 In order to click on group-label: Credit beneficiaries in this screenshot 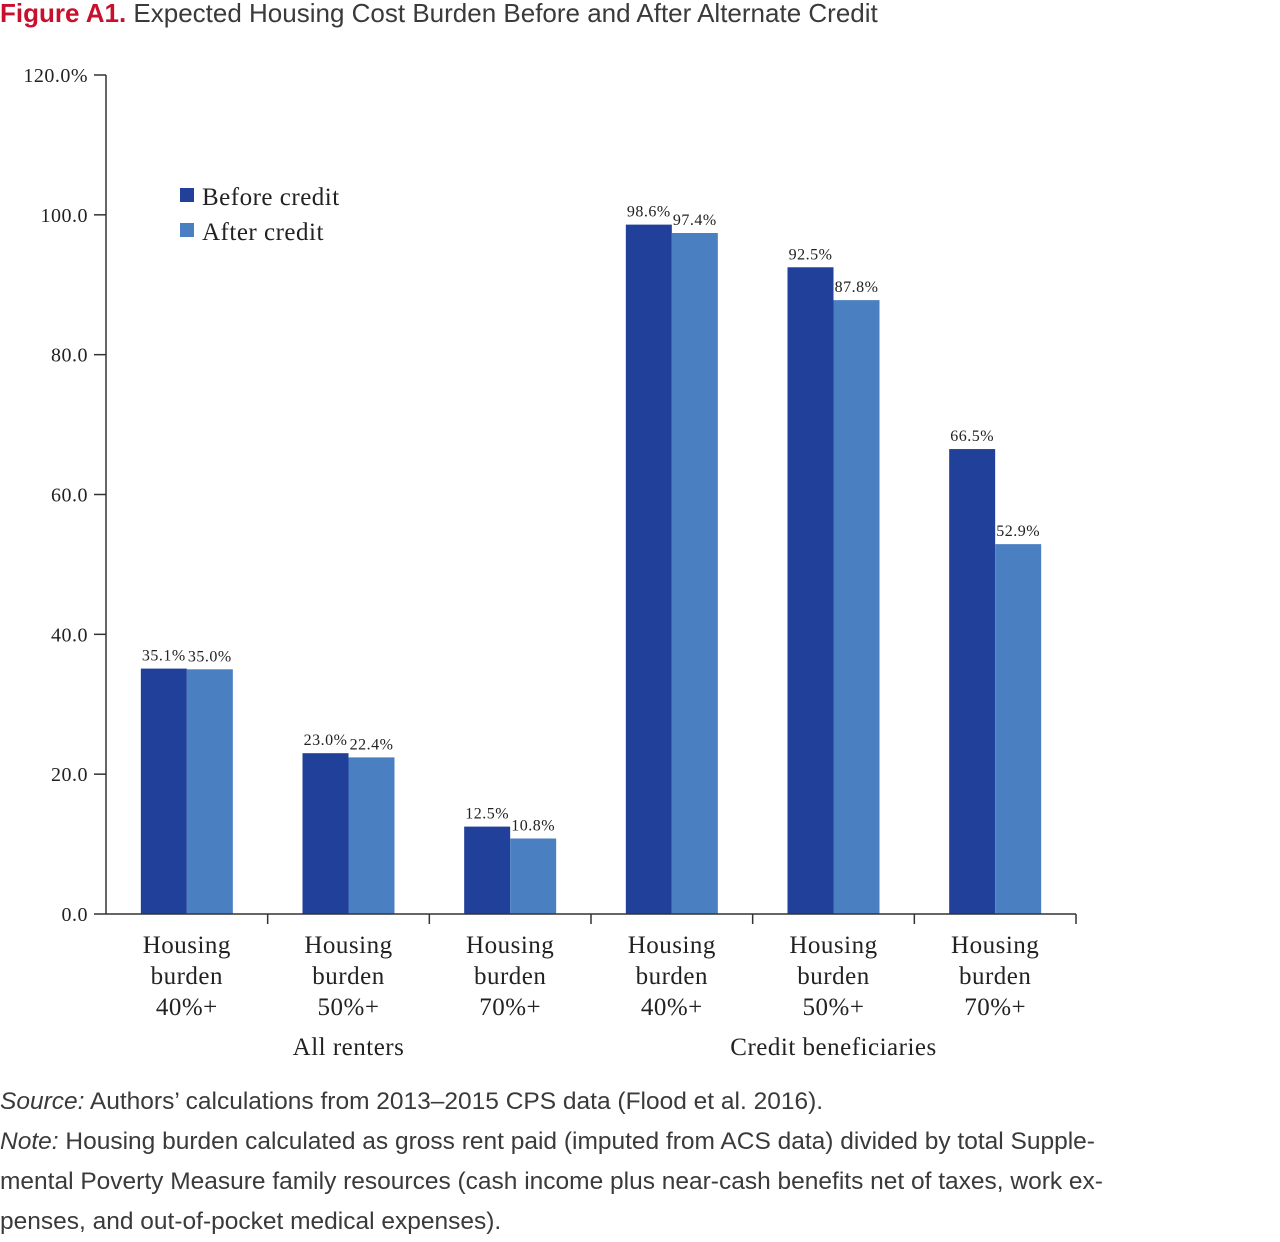, I will do `click(833, 1047)`.